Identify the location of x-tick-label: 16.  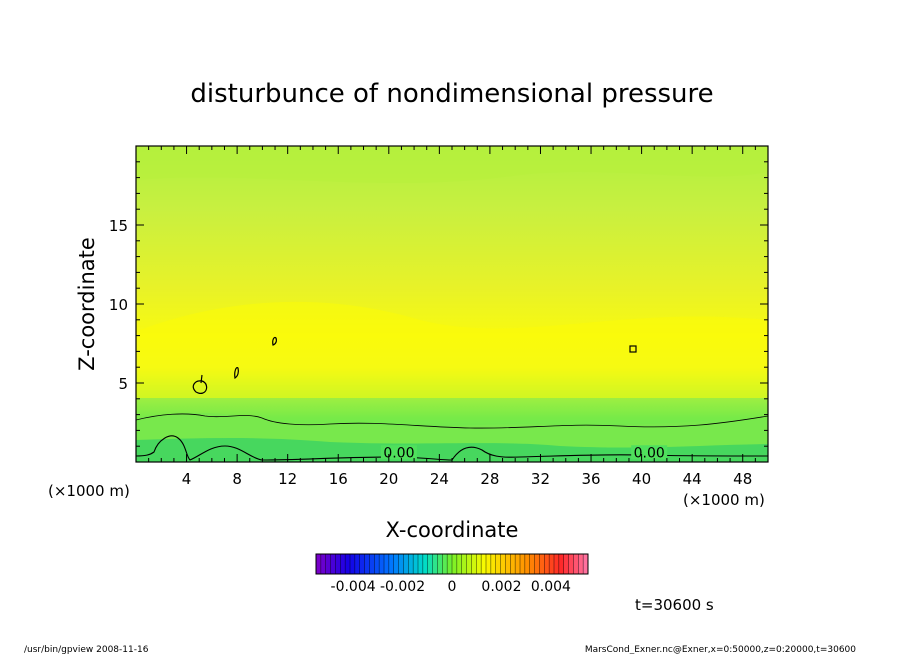
(338, 479).